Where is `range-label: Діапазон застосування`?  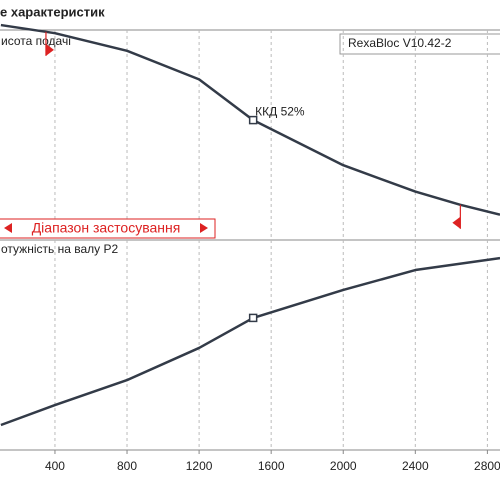 range-label: Діапазон застосування is located at coordinates (106, 228).